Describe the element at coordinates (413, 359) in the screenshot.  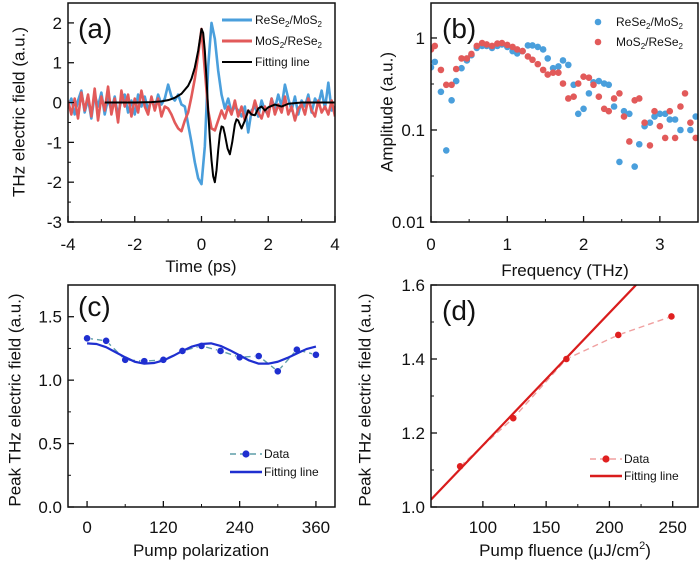
I see `y-tick-label: 1.4` at that location.